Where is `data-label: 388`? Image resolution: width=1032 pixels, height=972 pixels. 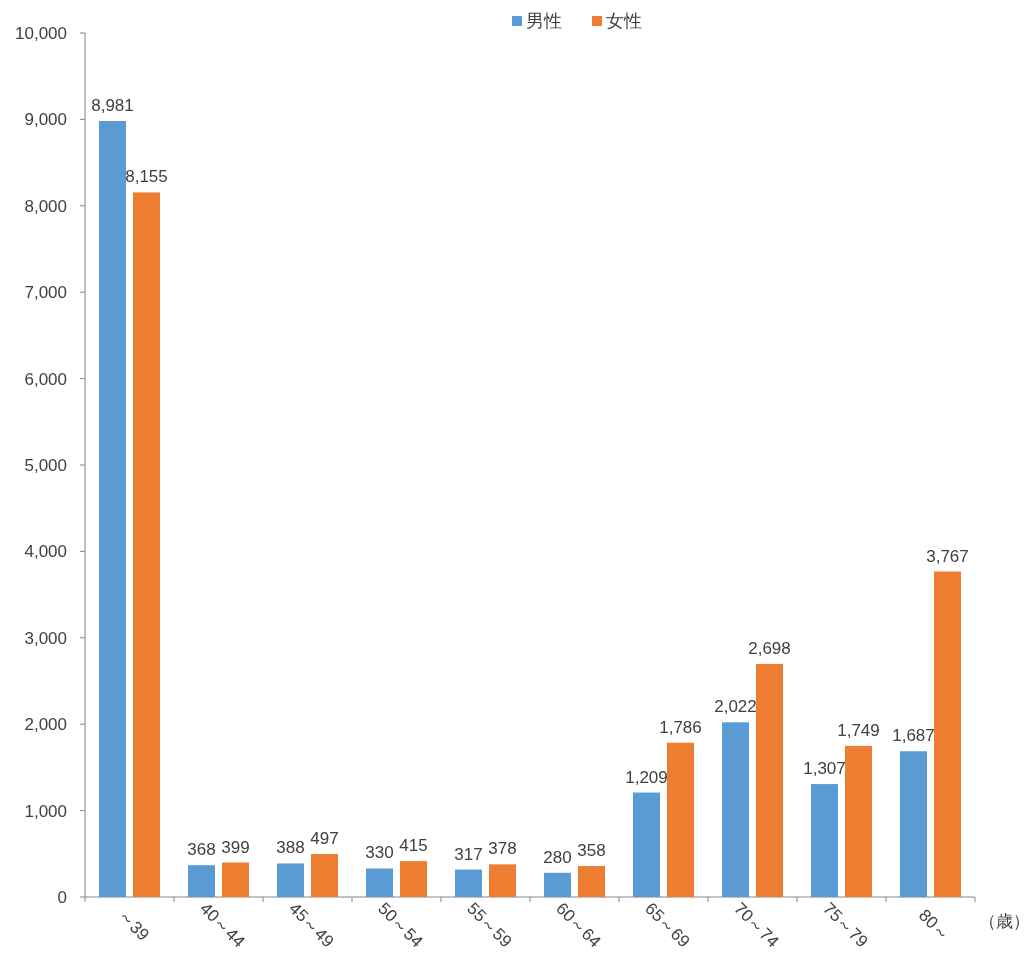 data-label: 388 is located at coordinates (290, 848).